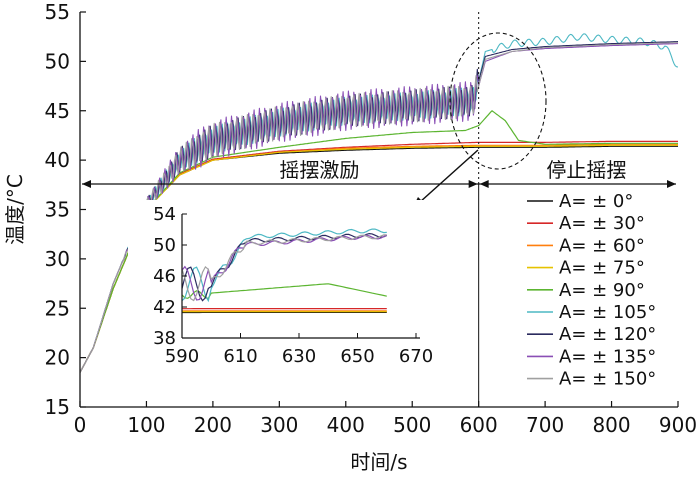 This screenshot has width=700, height=483. Describe the element at coordinates (545, 425) in the screenshot. I see `x-tick-label: 700` at that location.